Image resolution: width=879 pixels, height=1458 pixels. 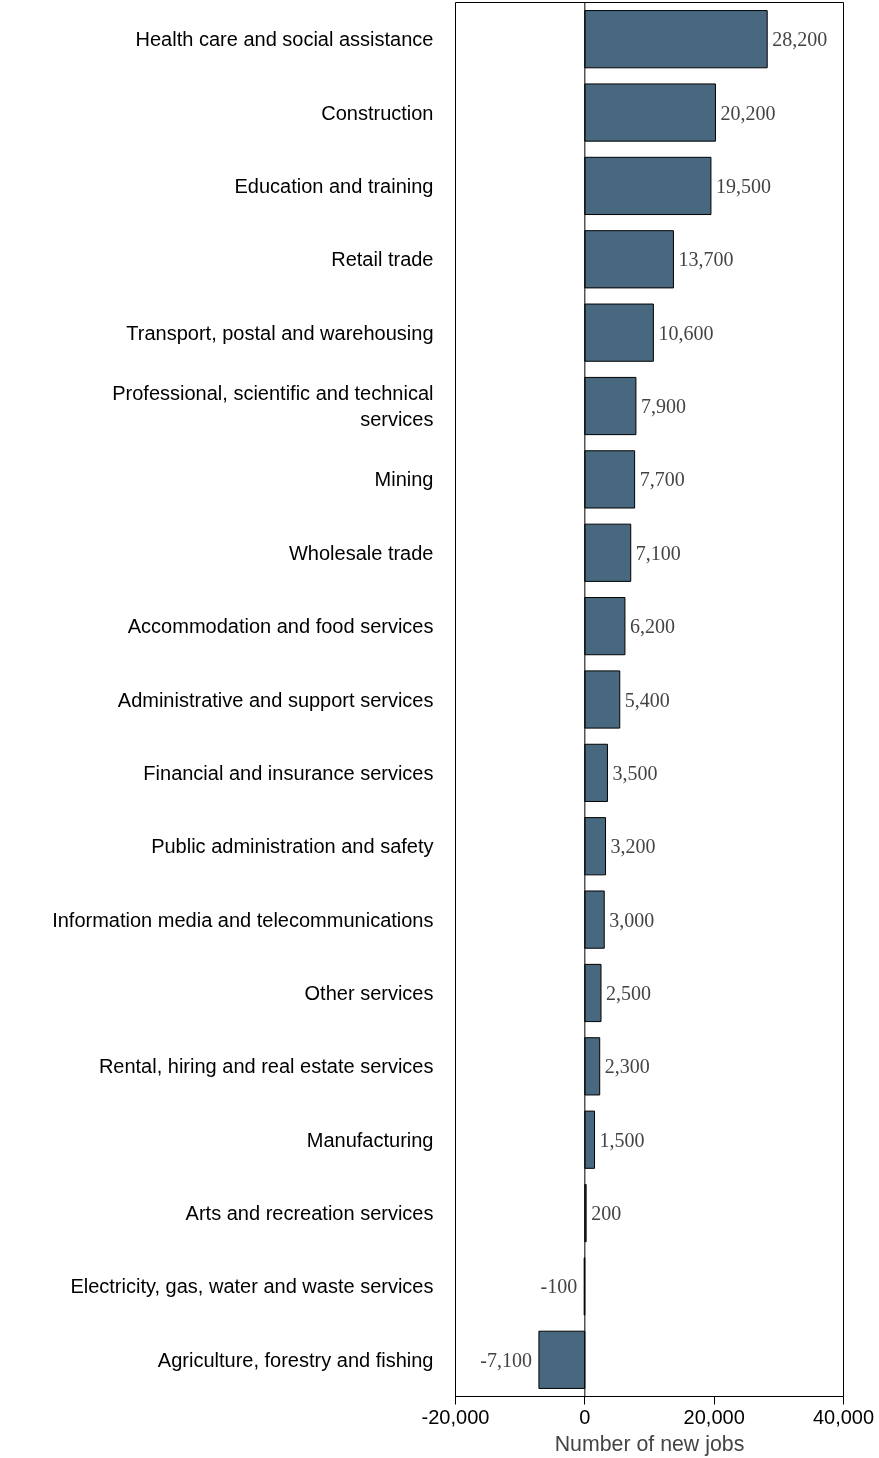 I want to click on data-label: -7,100, so click(x=506, y=1359).